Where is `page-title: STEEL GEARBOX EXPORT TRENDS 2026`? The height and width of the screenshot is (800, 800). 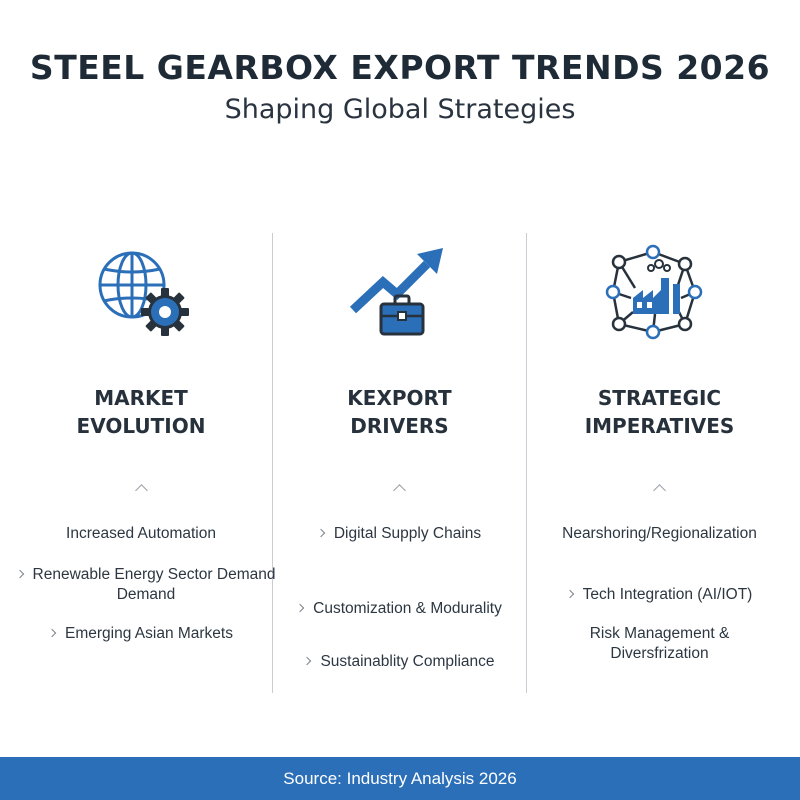 page-title: STEEL GEARBOX EXPORT TRENDS 2026 is located at coordinates (400, 67).